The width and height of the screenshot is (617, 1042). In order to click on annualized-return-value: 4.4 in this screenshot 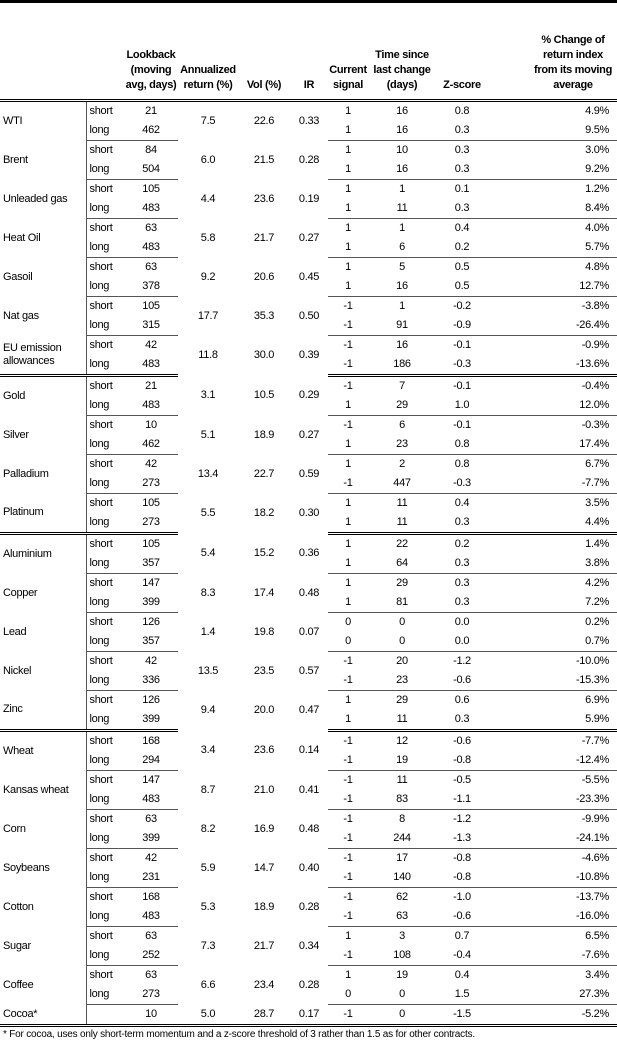, I will do `click(208, 198)`.